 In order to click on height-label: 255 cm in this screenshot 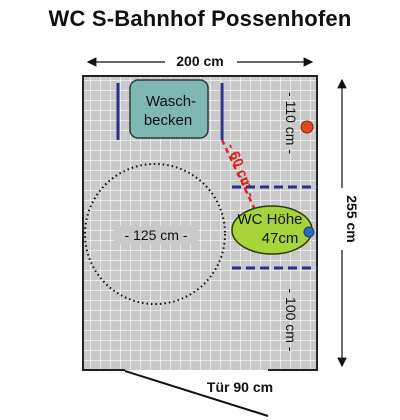, I will do `click(352, 218)`.